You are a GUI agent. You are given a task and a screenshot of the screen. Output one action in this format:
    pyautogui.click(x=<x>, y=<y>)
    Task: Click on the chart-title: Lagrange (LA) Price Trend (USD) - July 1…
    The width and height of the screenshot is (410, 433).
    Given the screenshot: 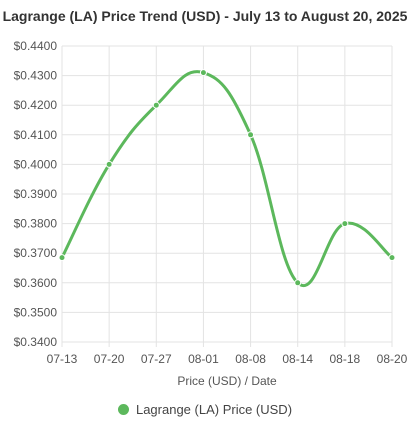 What is the action you would take?
    pyautogui.click(x=205, y=16)
    